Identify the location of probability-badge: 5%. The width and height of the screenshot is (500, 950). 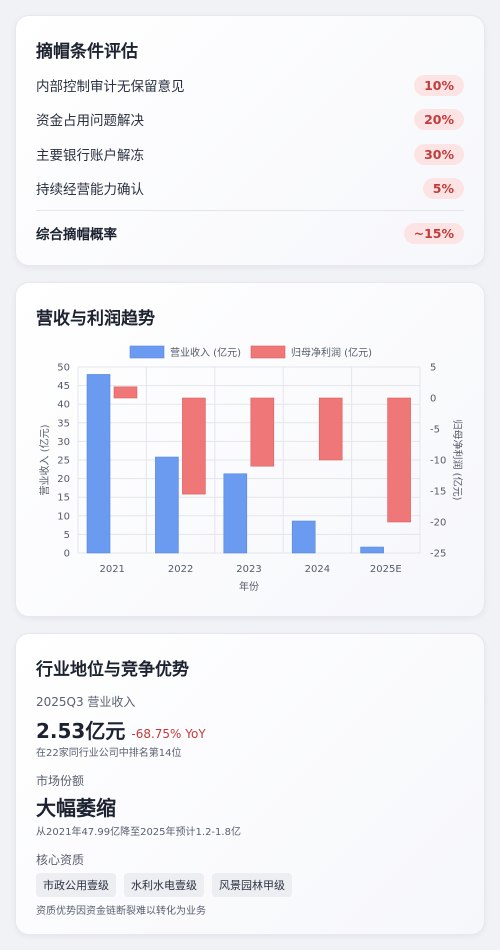
(443, 188).